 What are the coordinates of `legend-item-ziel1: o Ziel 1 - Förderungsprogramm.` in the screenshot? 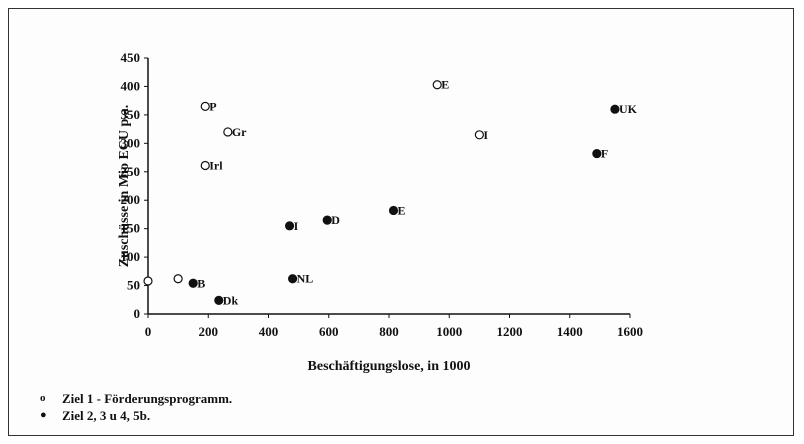 It's located at (136, 398).